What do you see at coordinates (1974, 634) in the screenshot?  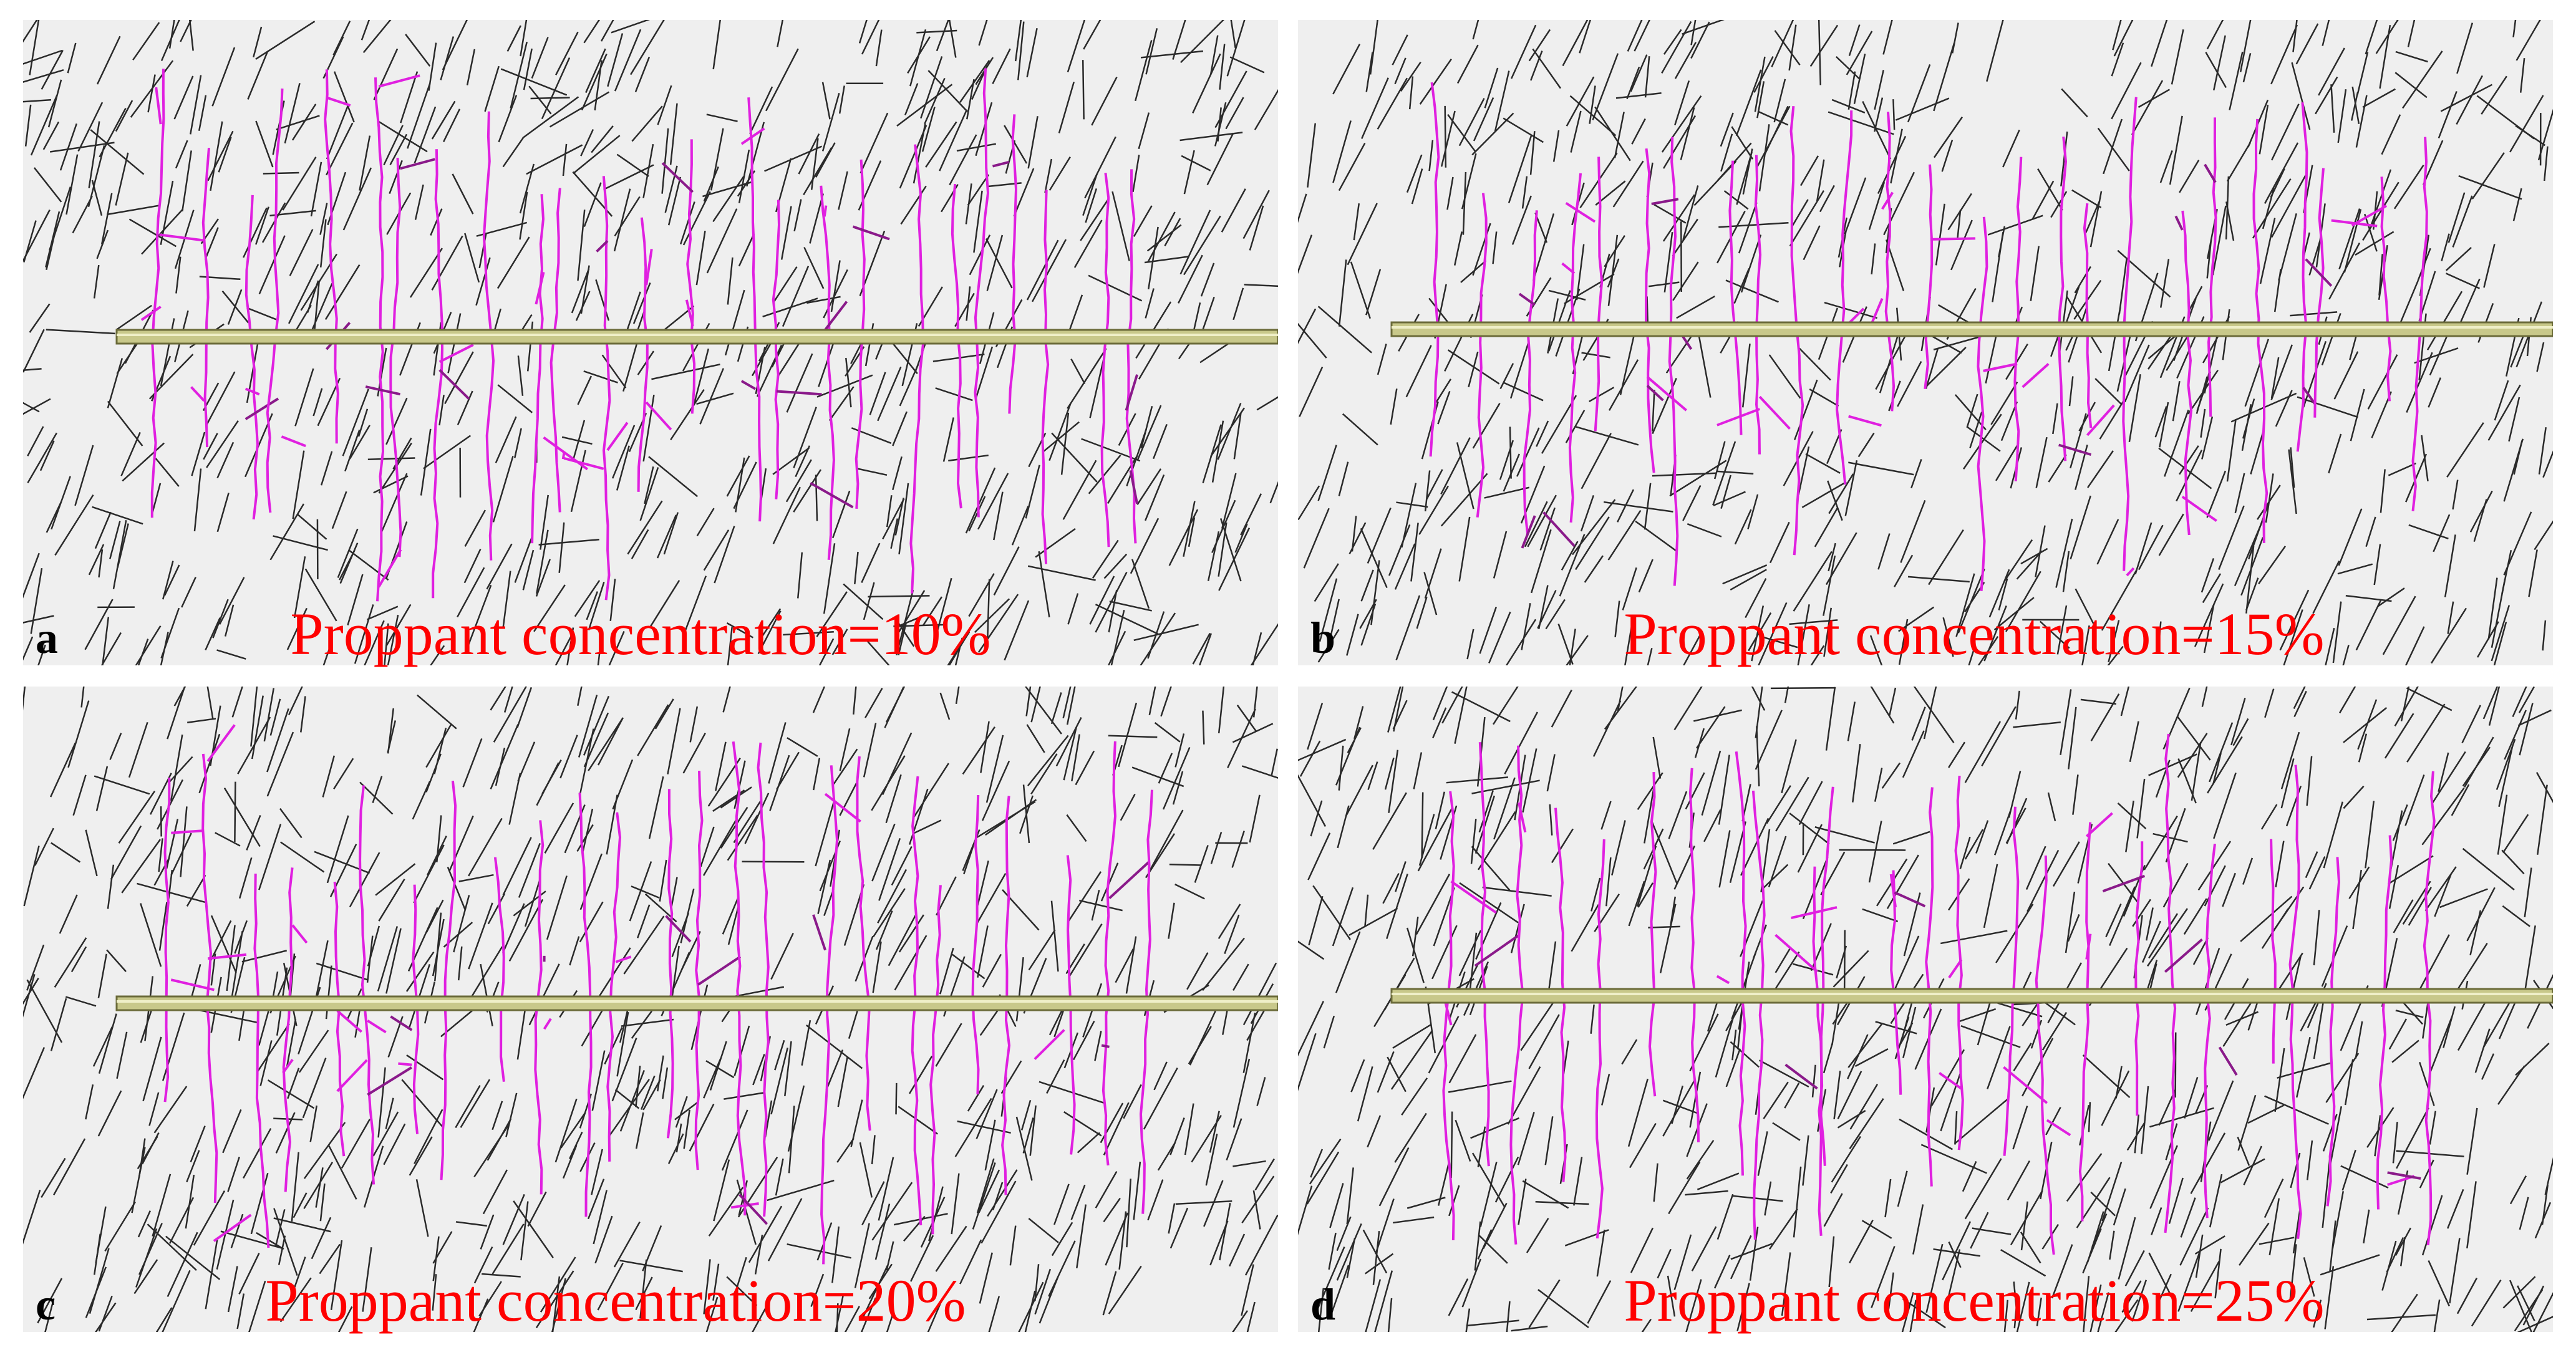 I see `panel-caption: Proppant concentration=15%` at bounding box center [1974, 634].